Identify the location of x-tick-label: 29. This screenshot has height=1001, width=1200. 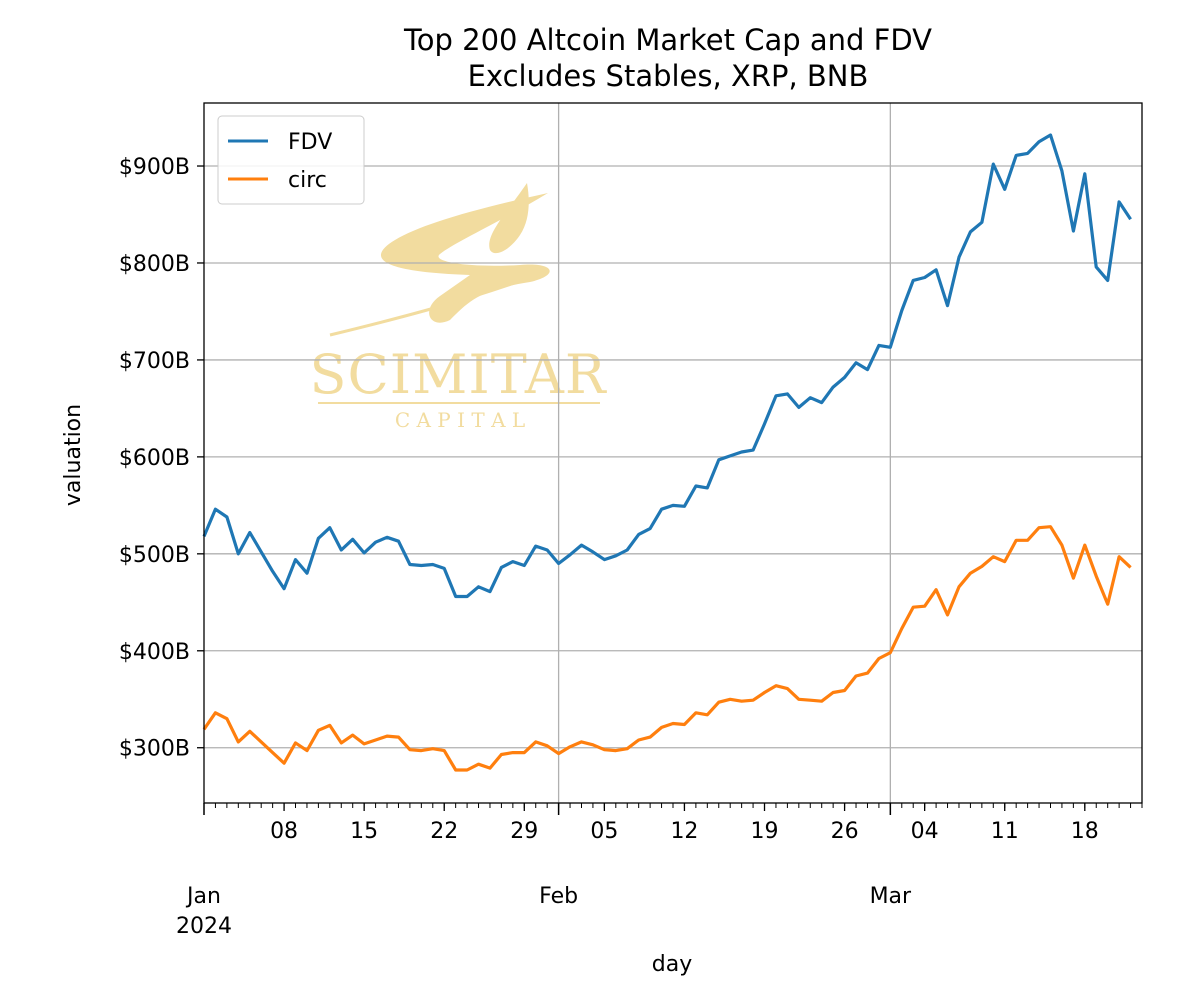
(524, 831).